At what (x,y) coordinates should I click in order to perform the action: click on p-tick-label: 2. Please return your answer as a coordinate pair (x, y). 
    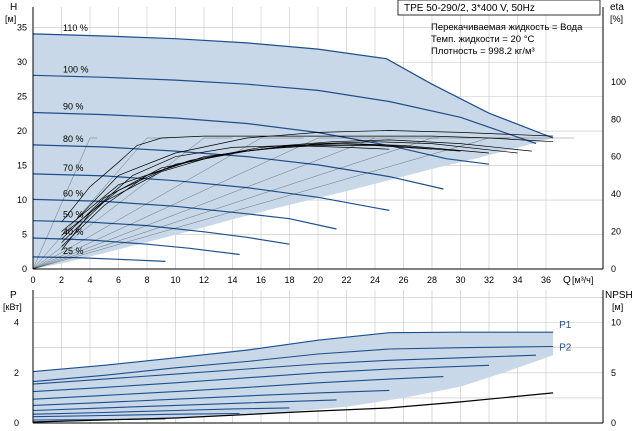
    Looking at the image, I should click on (16, 373).